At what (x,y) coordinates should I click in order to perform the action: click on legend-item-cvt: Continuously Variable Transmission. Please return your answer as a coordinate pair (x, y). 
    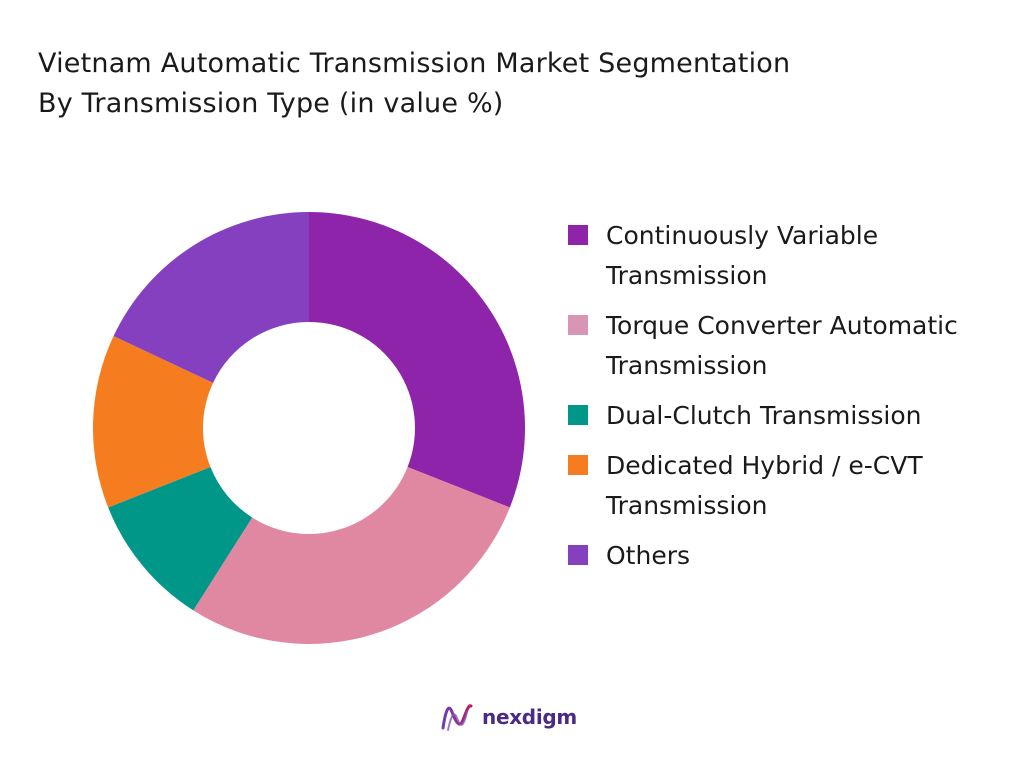
    Looking at the image, I should click on (788, 256).